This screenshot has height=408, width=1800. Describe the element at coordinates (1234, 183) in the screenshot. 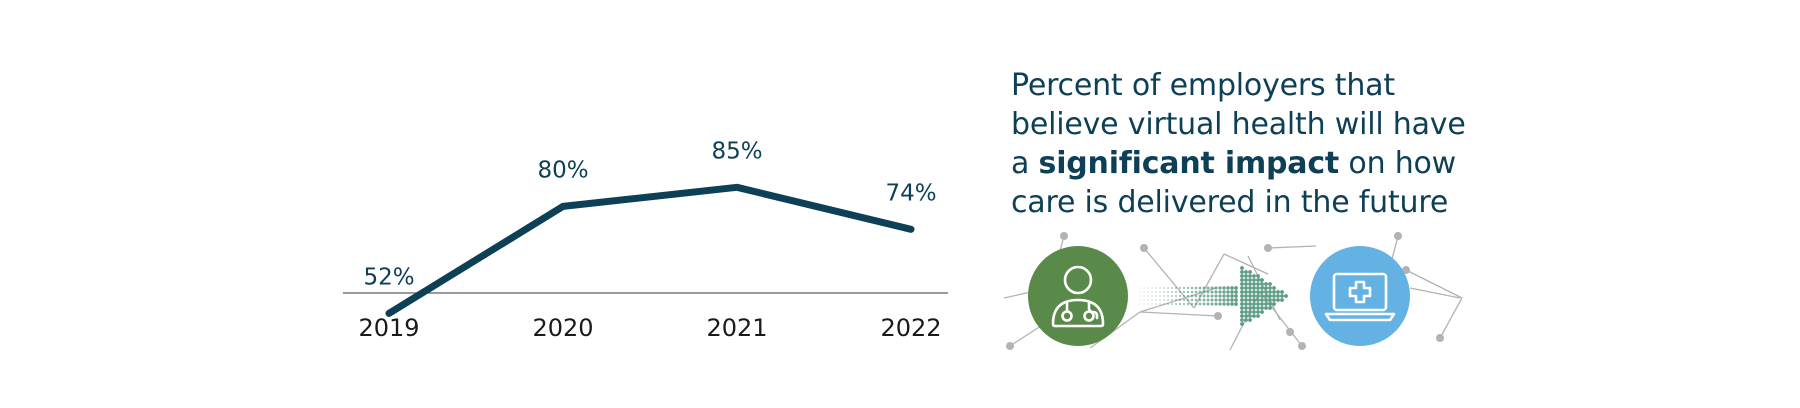

I see `caption-text-2: on how care is delivered in the future` at that location.